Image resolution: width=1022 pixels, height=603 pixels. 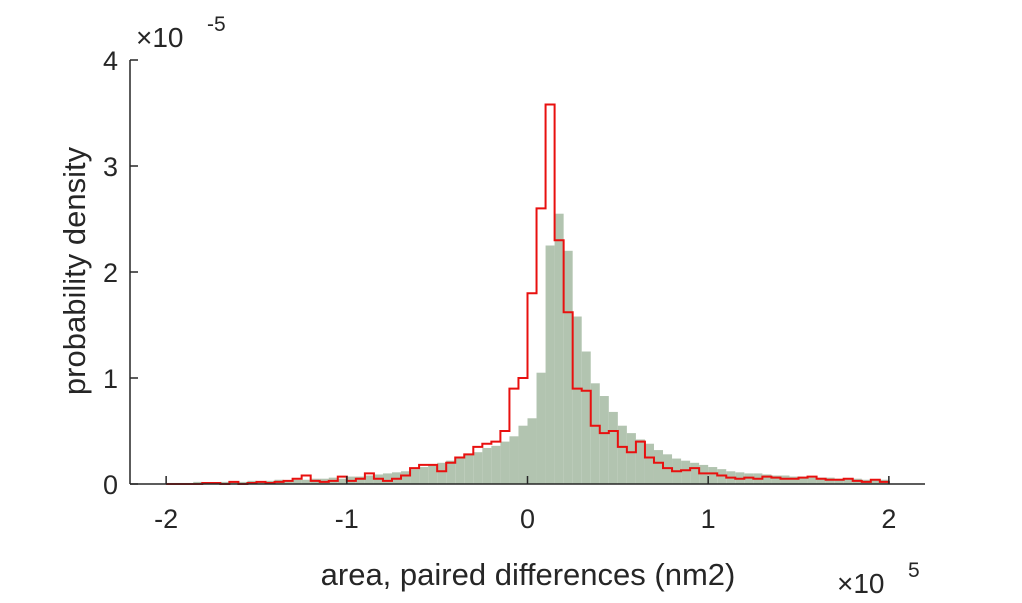 What do you see at coordinates (74, 270) in the screenshot?
I see `y-axis-title: probability density` at bounding box center [74, 270].